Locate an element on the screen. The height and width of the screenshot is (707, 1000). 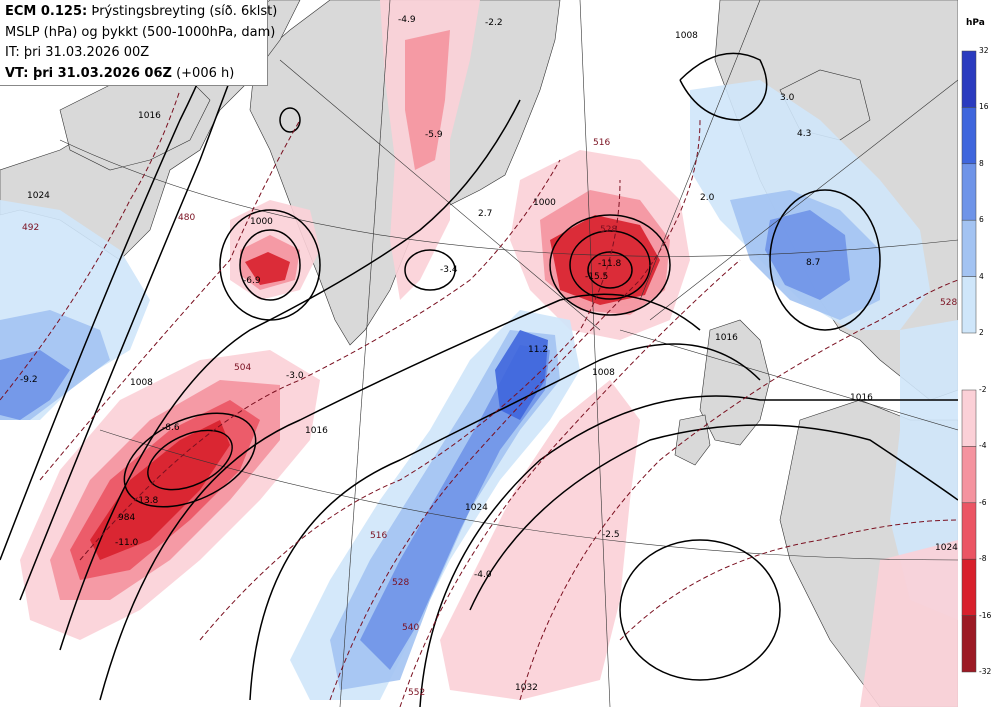
change-label: -11.0 is located at coordinates (127, 543).